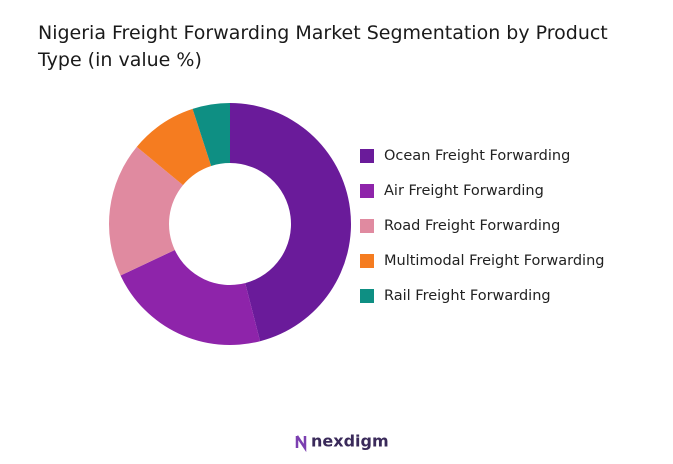  What do you see at coordinates (467, 296) in the screenshot?
I see `legend-label: Rail Freight Forwarding` at bounding box center [467, 296].